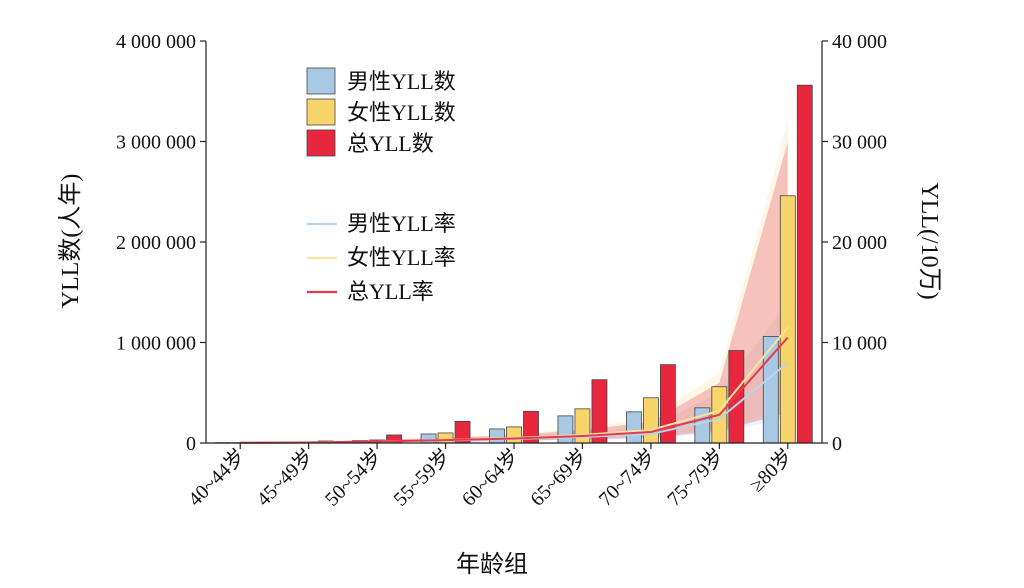 This screenshot has height=588, width=1024. Describe the element at coordinates (156, 243) in the screenshot. I see `y-left-tick-label: 2 000 000` at that location.